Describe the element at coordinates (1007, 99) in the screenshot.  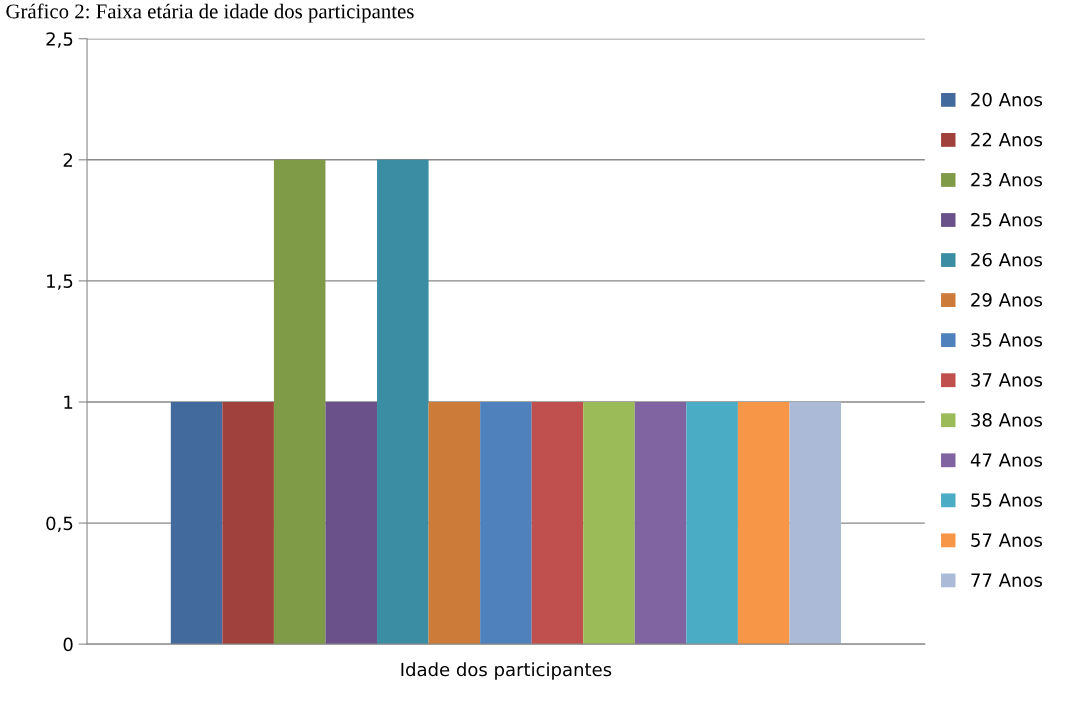
I see `legend-label: 20 Anos` at that location.